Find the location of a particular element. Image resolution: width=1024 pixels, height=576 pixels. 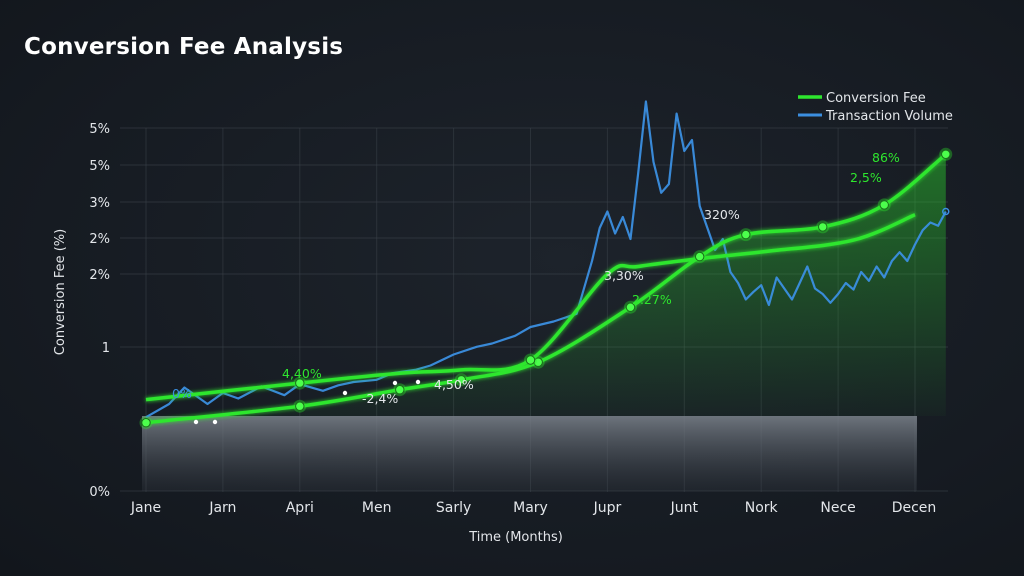

annotation-label: 86% is located at coordinates (886, 157).